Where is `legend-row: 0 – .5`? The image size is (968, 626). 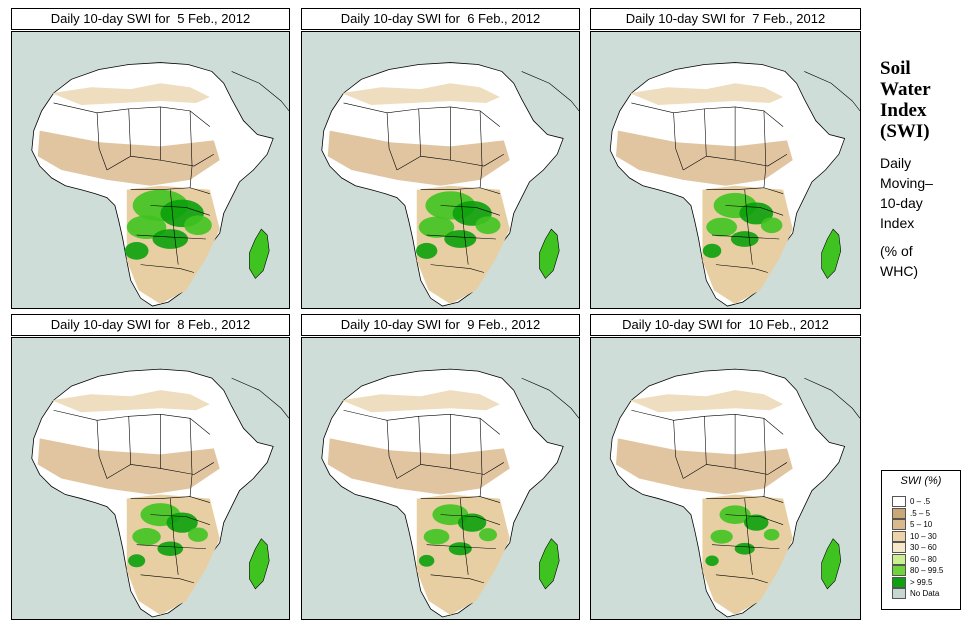 legend-row: 0 – .5 is located at coordinates (917, 502).